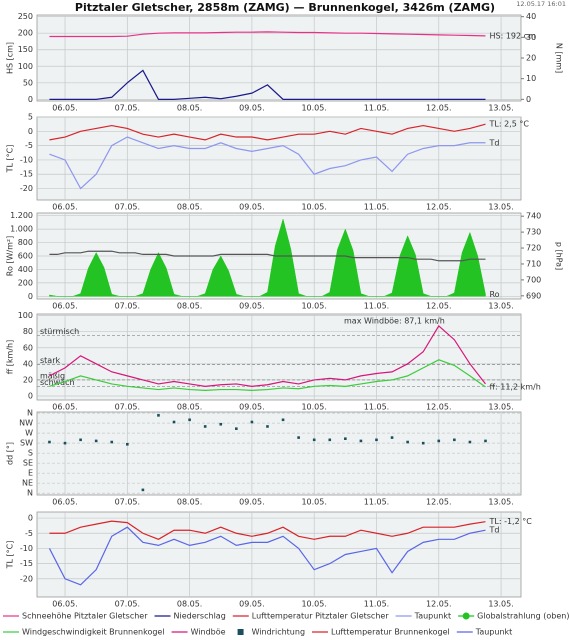  What do you see at coordinates (25, 242) in the screenshot?
I see `y-tick-label: 800` at bounding box center [25, 242].